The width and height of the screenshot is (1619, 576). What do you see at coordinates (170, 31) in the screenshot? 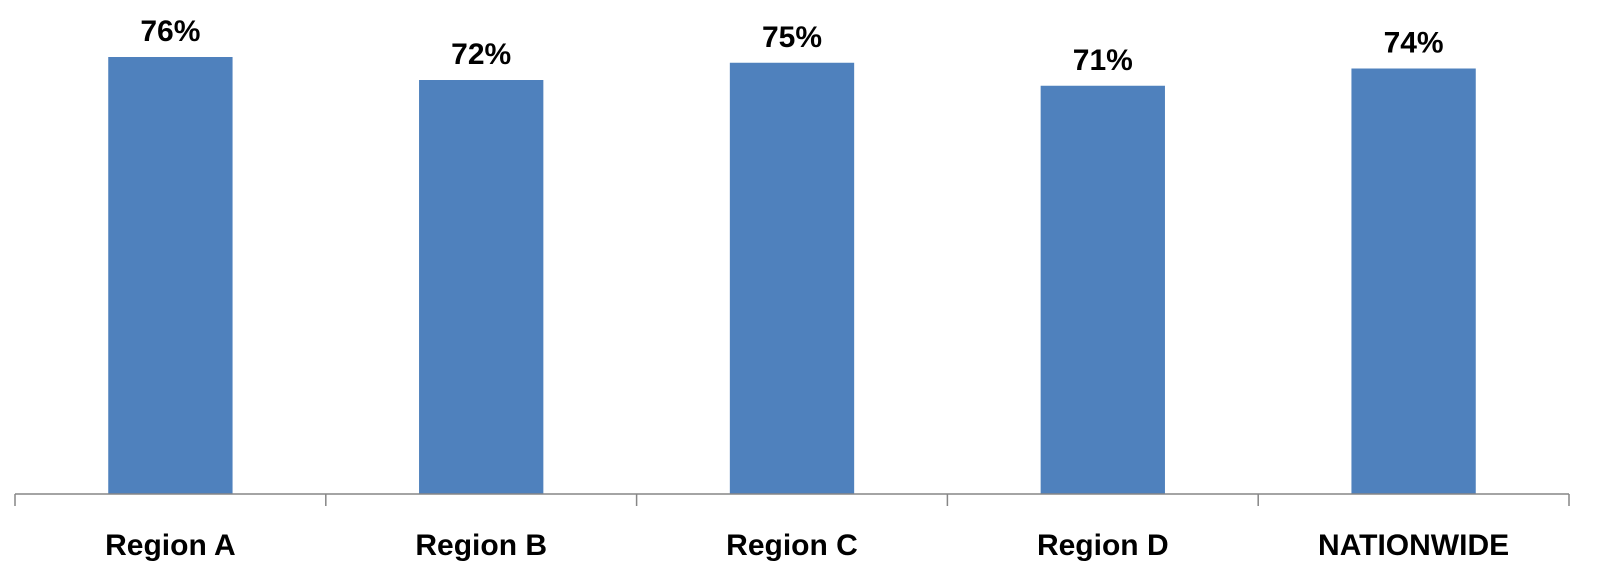
I see `bar-data-label: 76%` at bounding box center [170, 31].